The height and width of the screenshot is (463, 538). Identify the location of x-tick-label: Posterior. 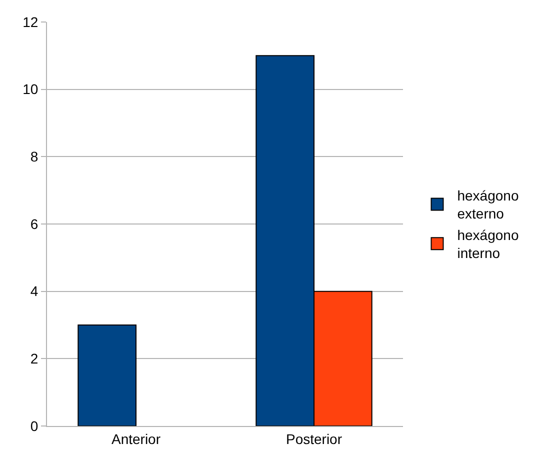
(314, 438).